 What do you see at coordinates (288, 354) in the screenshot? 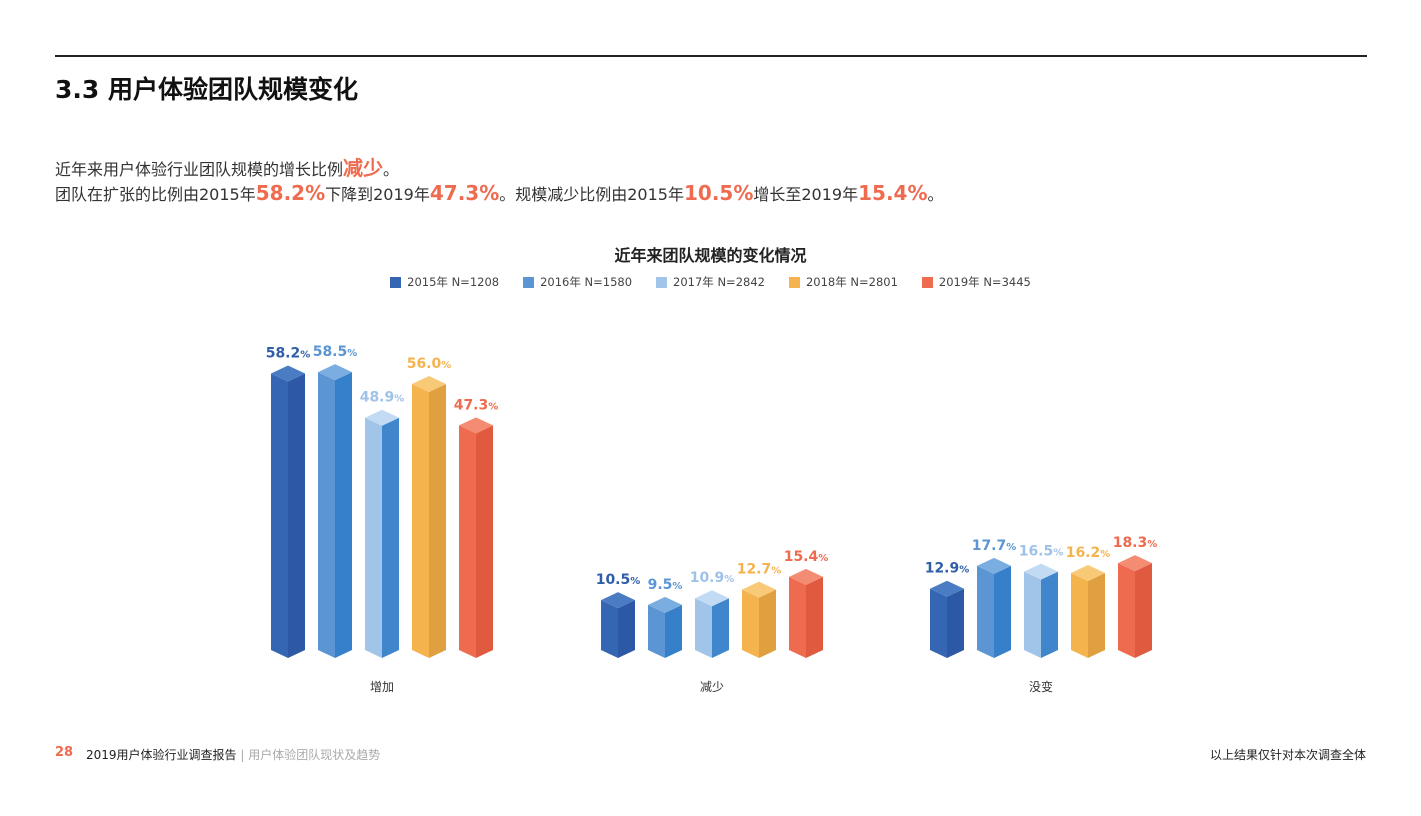
I see `data-label: 58.2%` at bounding box center [288, 354].